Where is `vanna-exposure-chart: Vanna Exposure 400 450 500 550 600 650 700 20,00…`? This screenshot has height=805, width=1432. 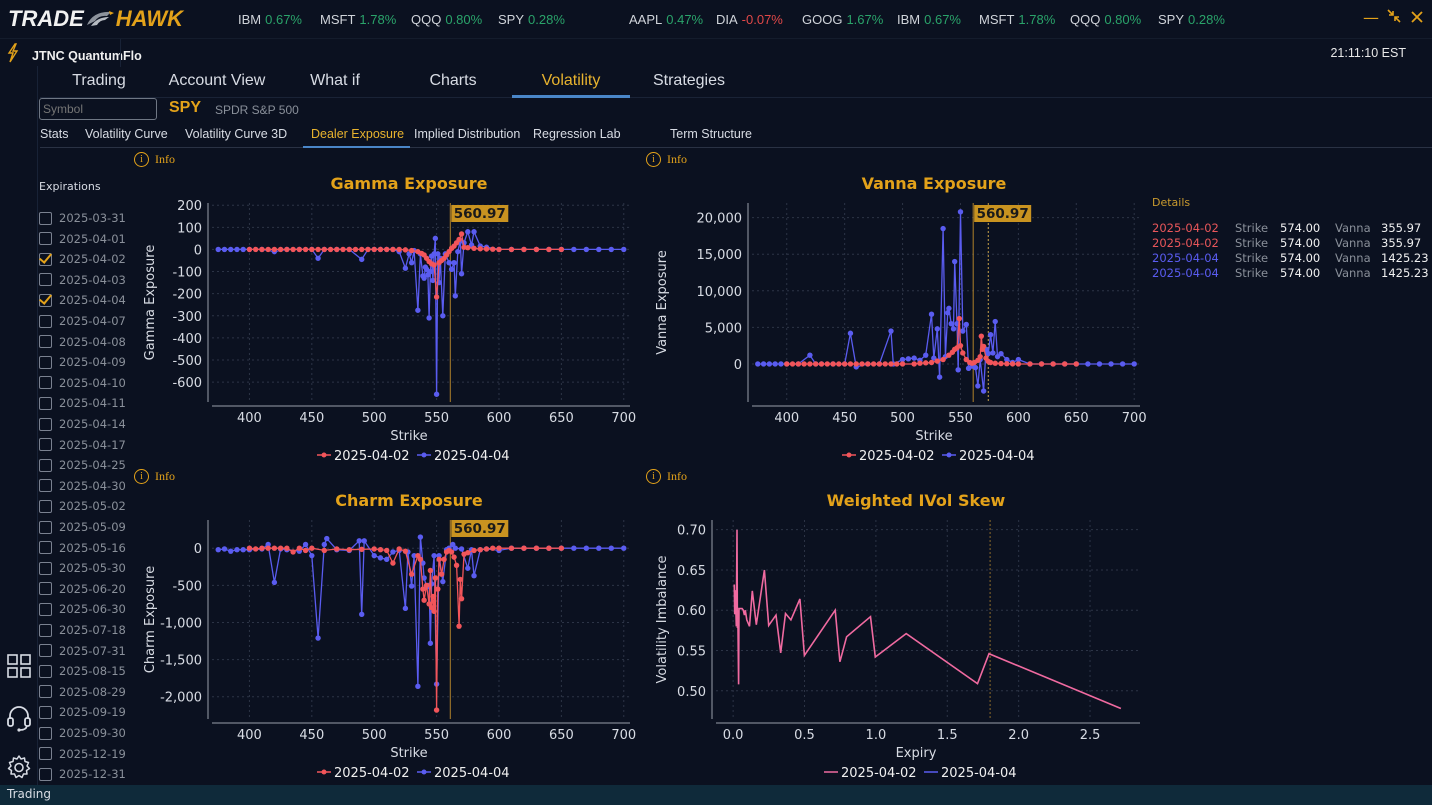 vanna-exposure-chart: Vanna Exposure 400 450 500 550 600 650 700 20,00… is located at coordinates (898, 318).